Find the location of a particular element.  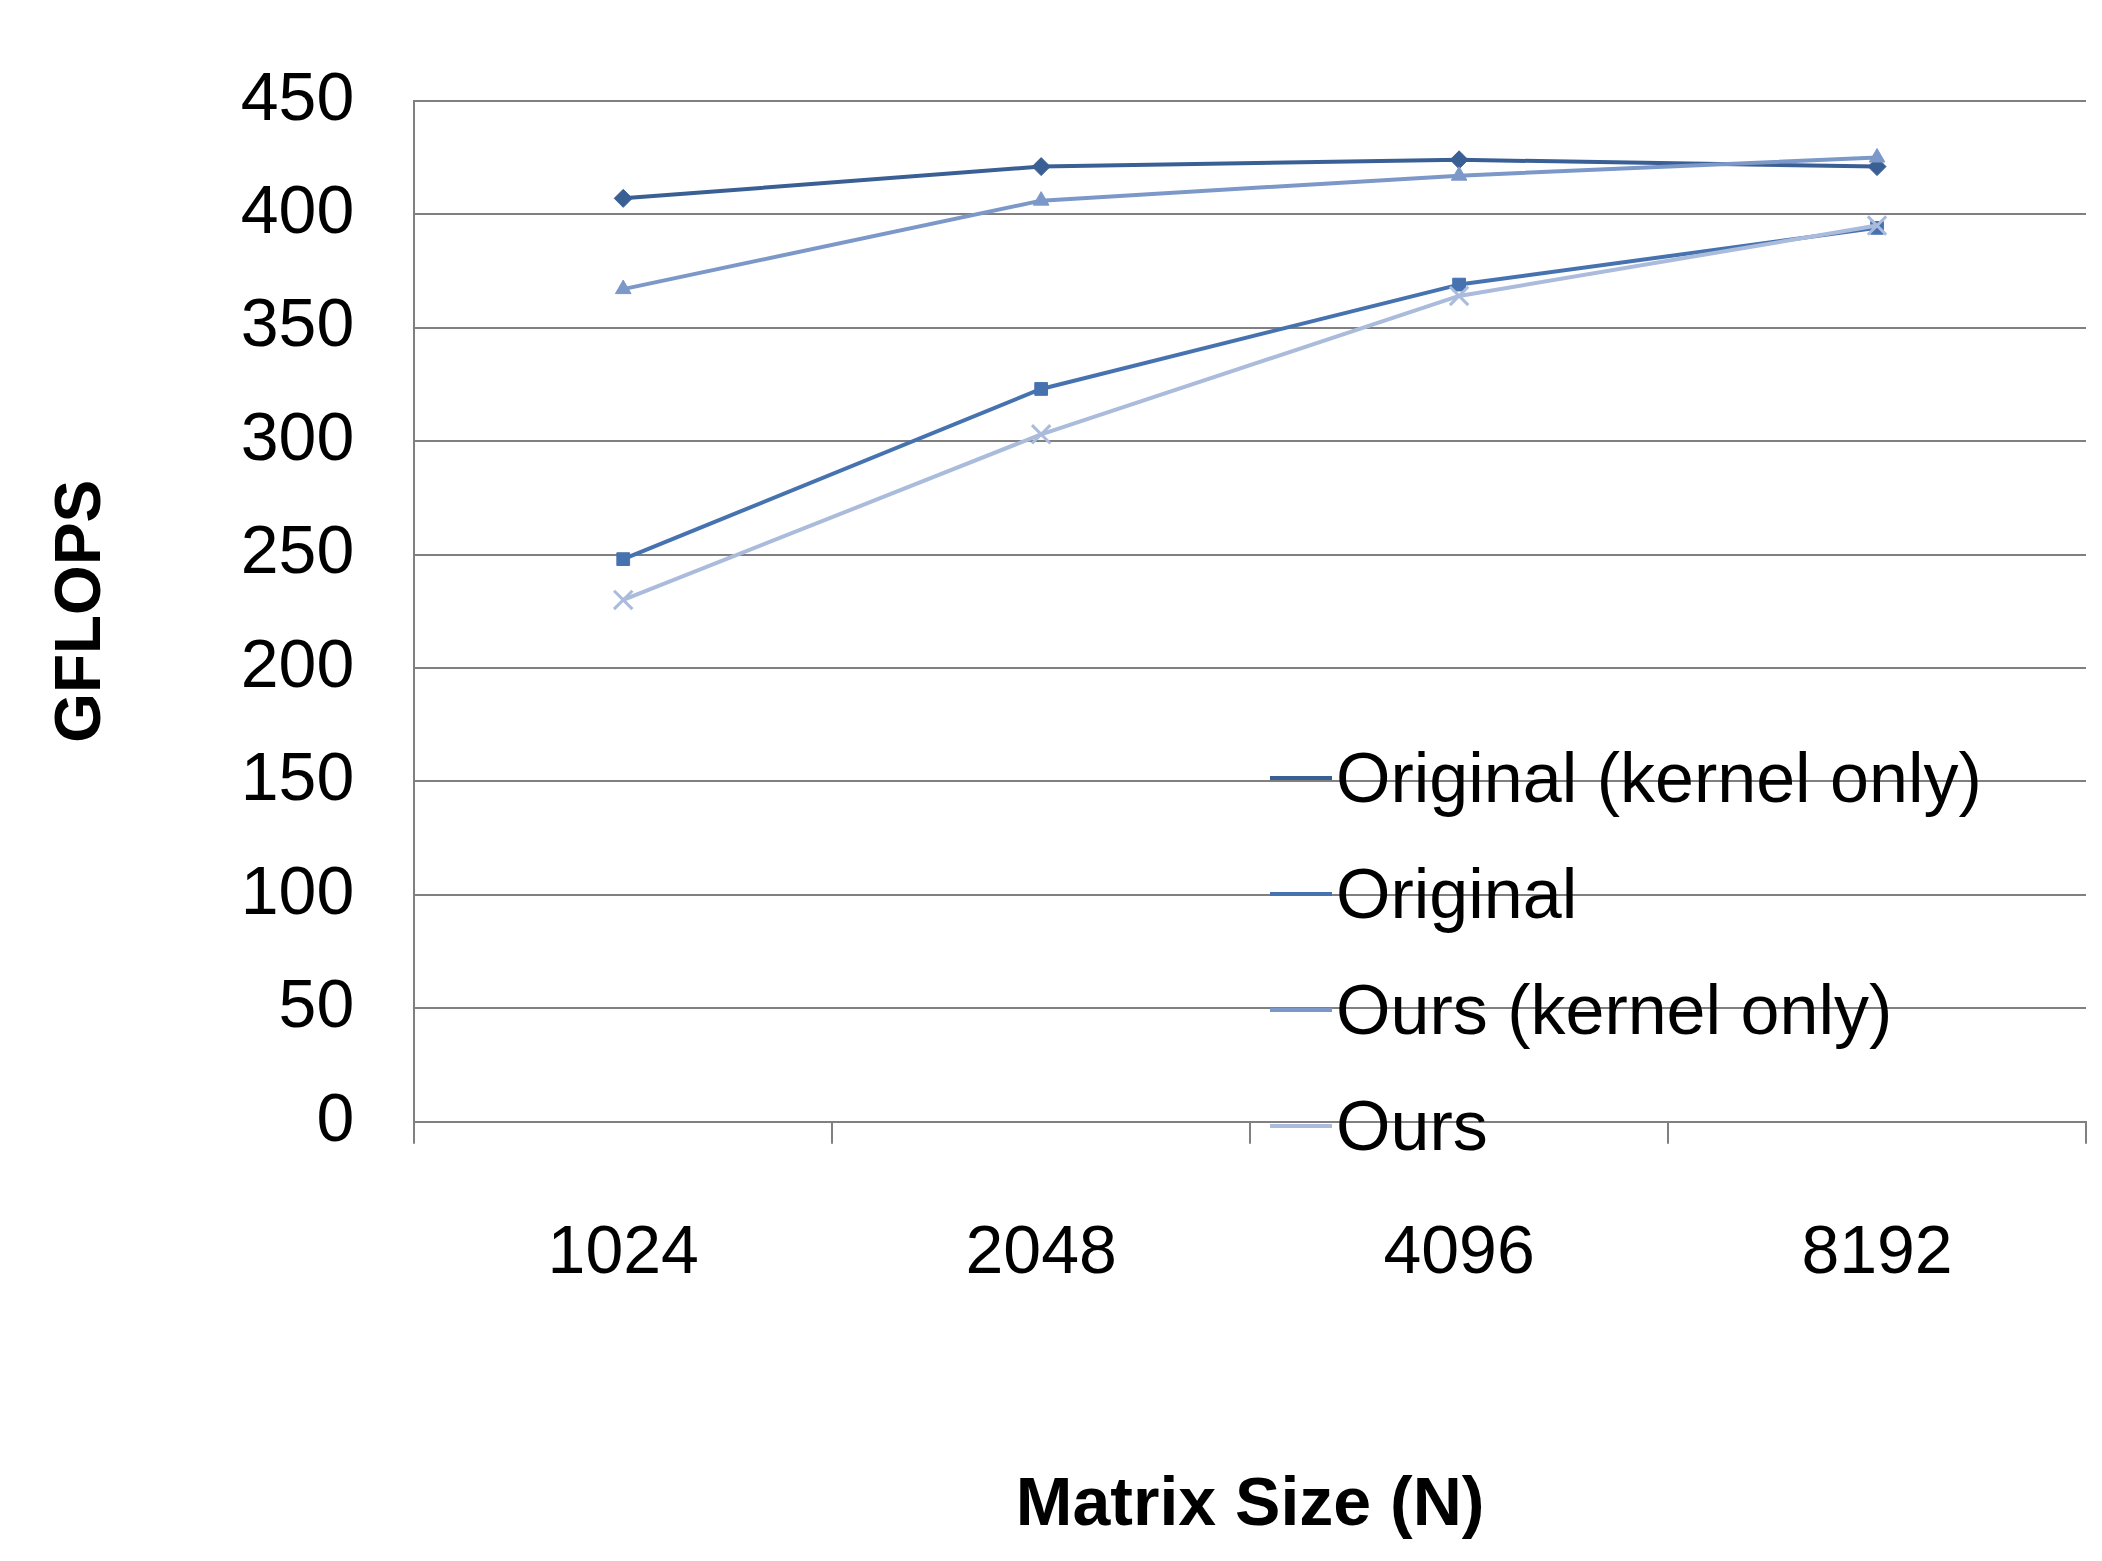

y-tick-label: 200 is located at coordinates (297, 662).